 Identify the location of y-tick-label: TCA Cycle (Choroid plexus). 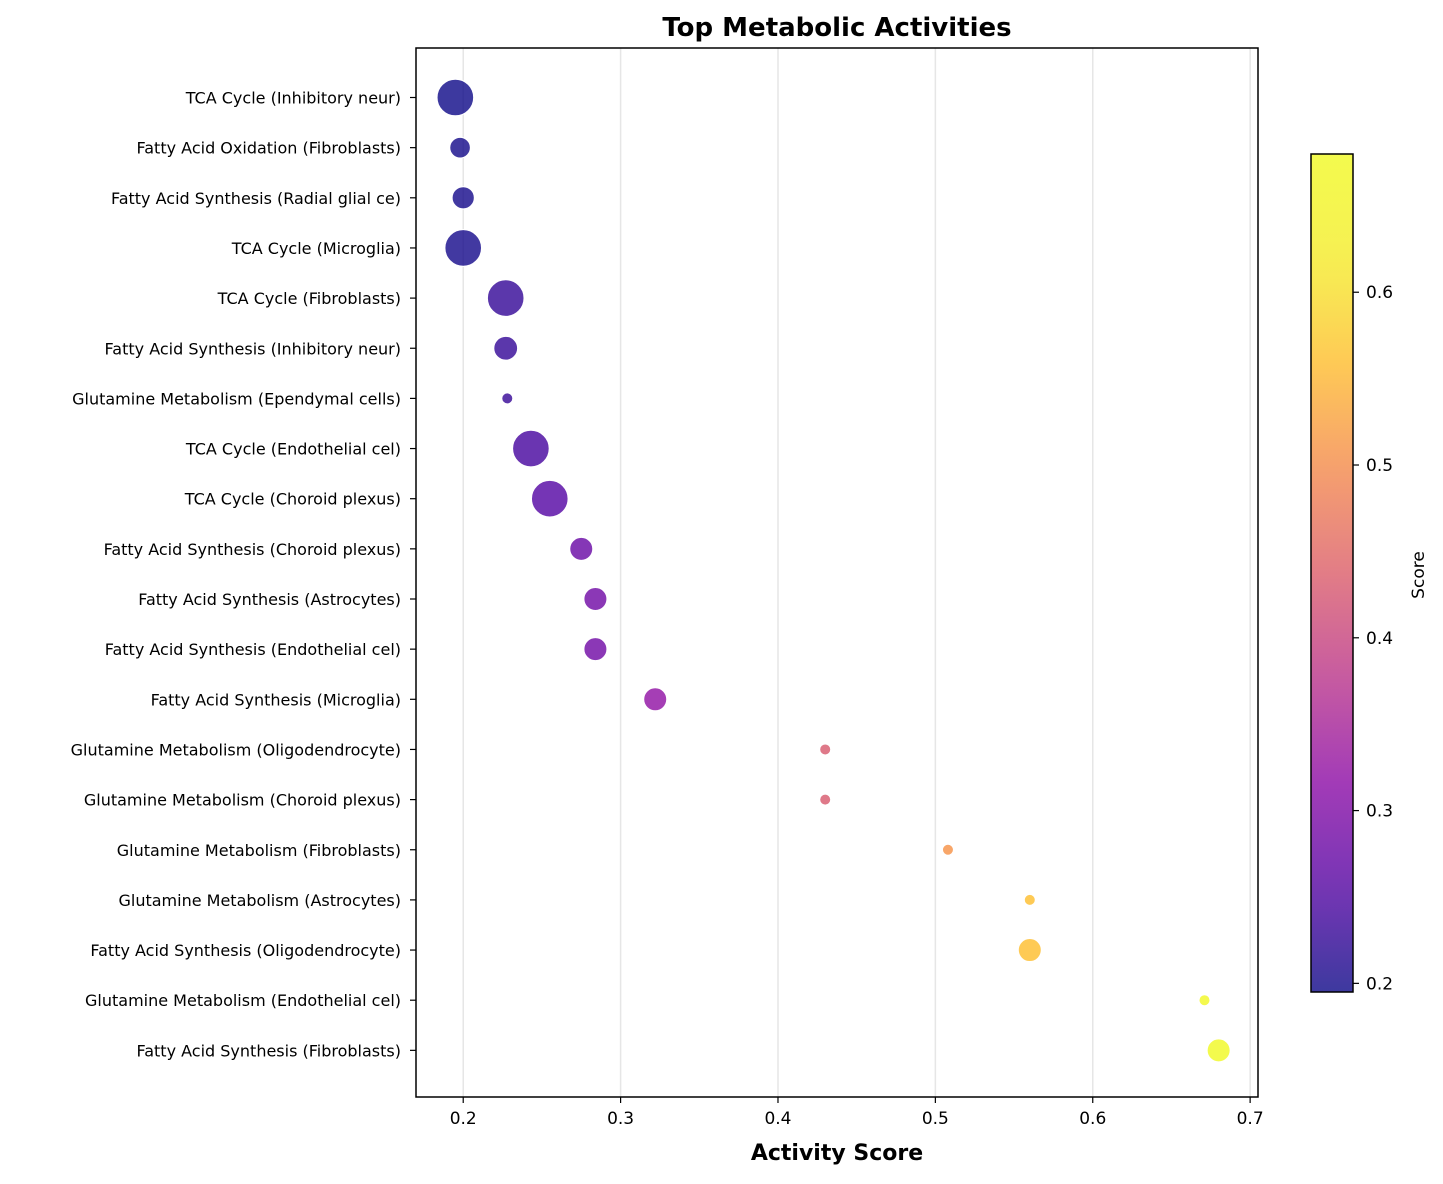
(292, 499).